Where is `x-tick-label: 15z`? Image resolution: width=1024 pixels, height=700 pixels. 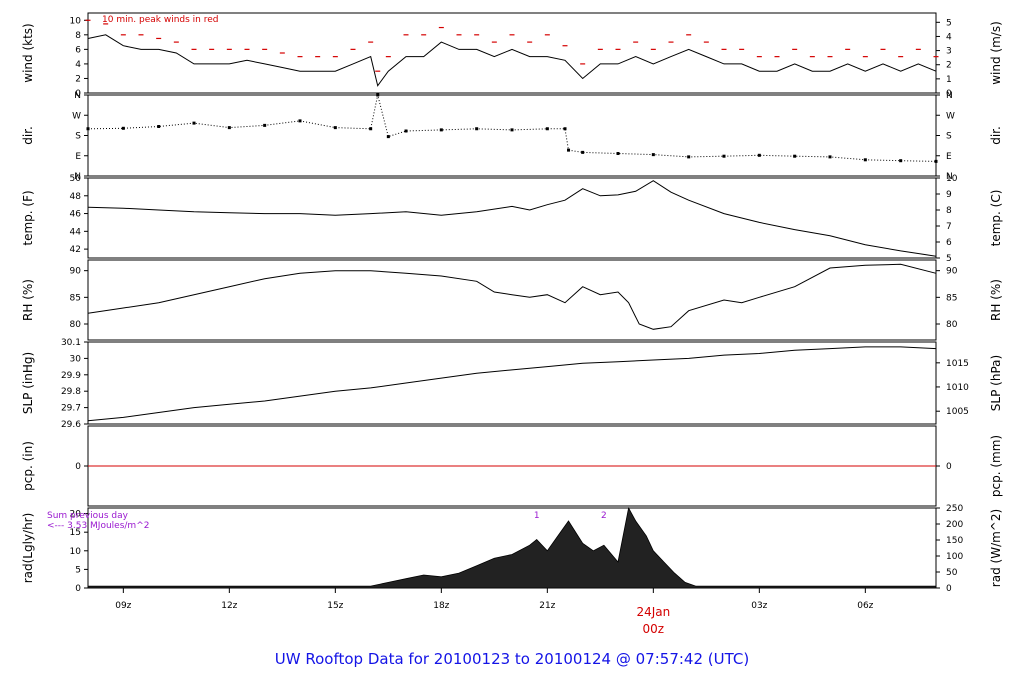 x-tick-label: 15z is located at coordinates (335, 606).